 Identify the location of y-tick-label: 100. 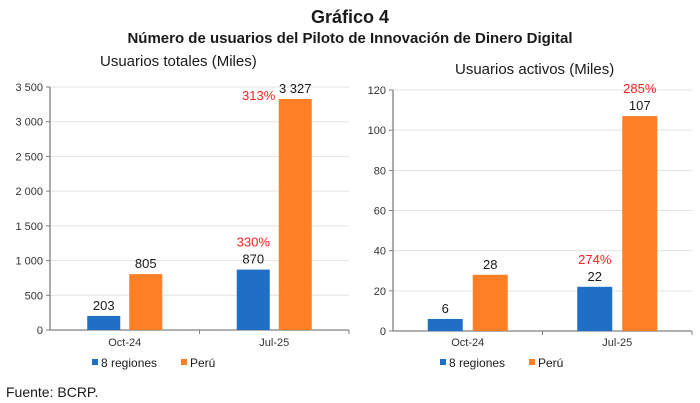
(377, 131).